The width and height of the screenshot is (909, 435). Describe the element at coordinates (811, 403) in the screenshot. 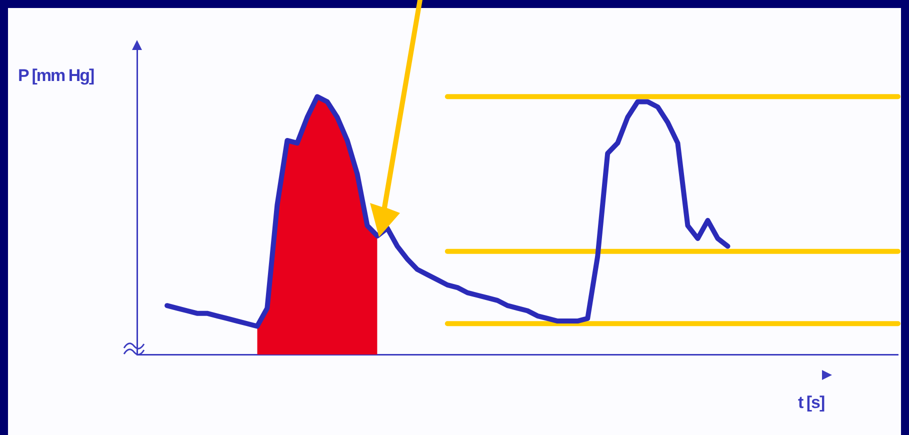

I see `x-axis-title: t [s]` at that location.